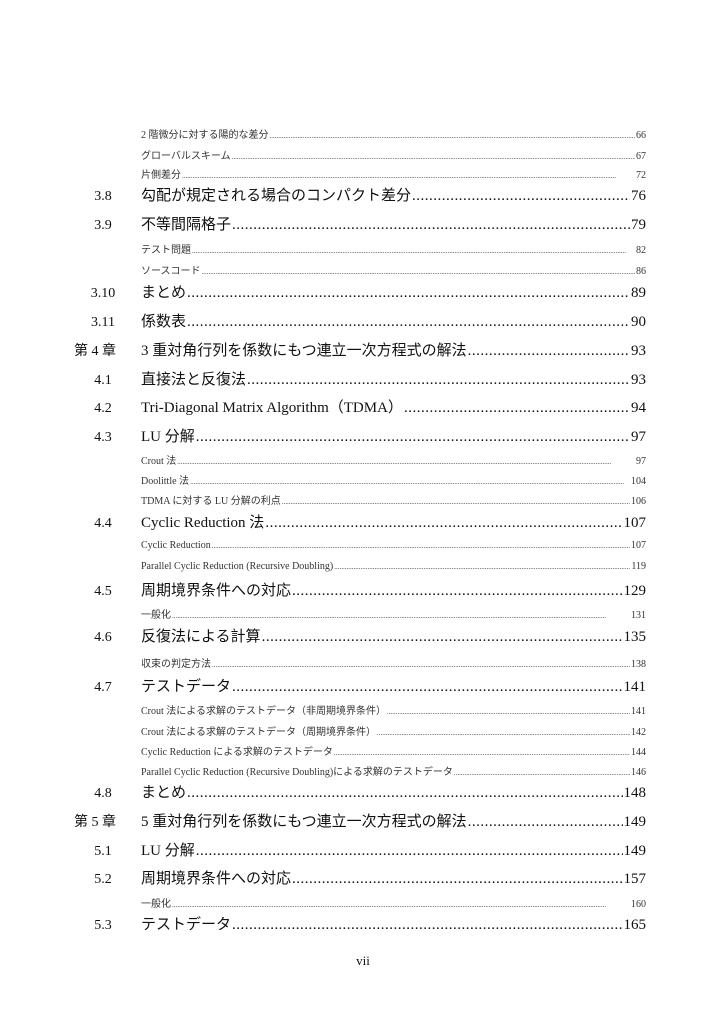  What do you see at coordinates (641, 135) in the screenshot?
I see `toc-entry-page: 66` at bounding box center [641, 135].